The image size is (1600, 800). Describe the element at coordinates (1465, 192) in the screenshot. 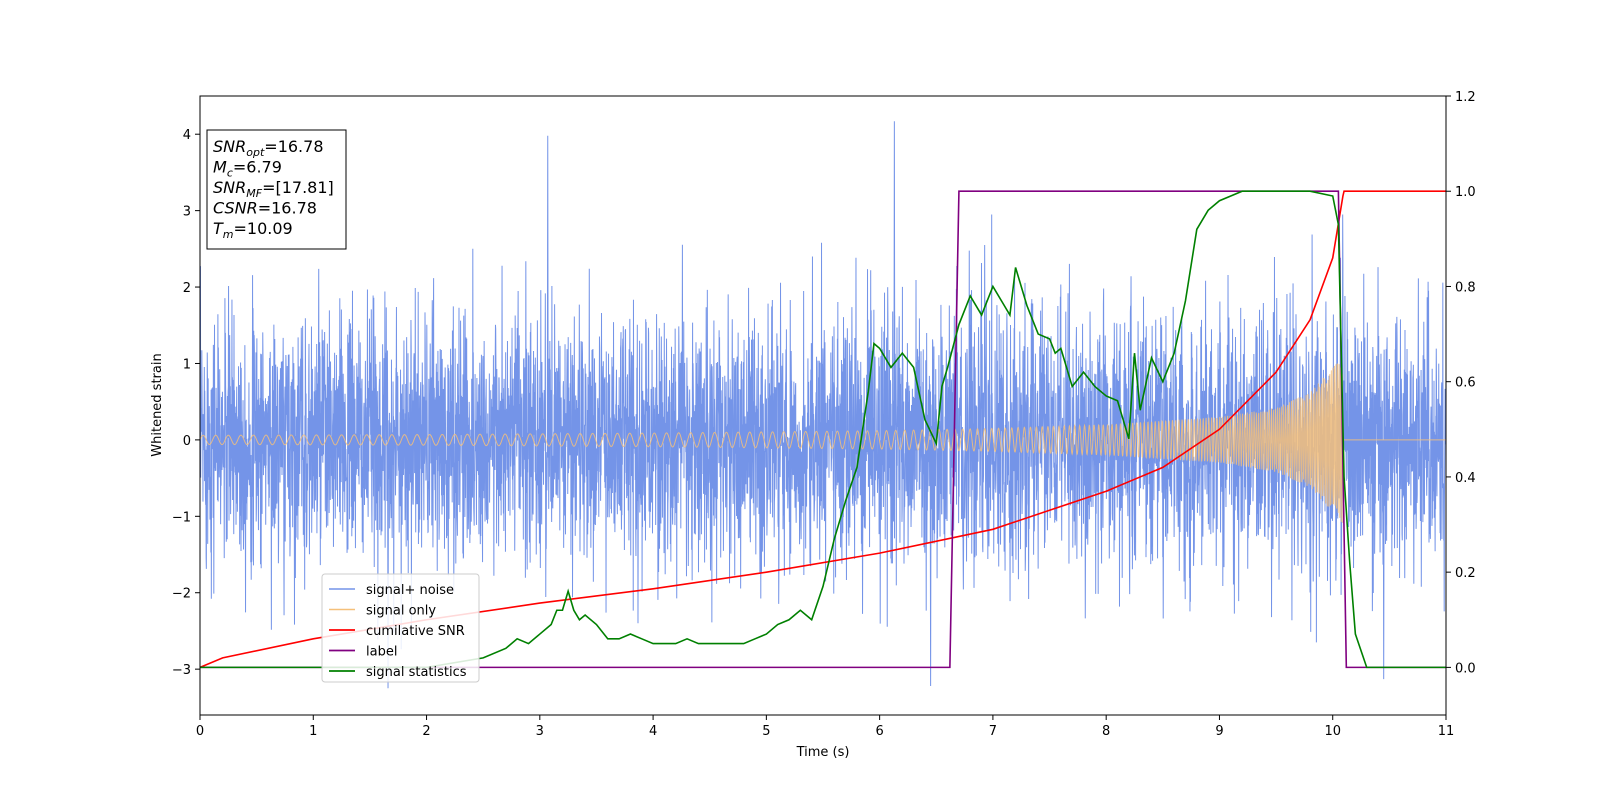

I see `y2-tick-label: 1.0` at that location.